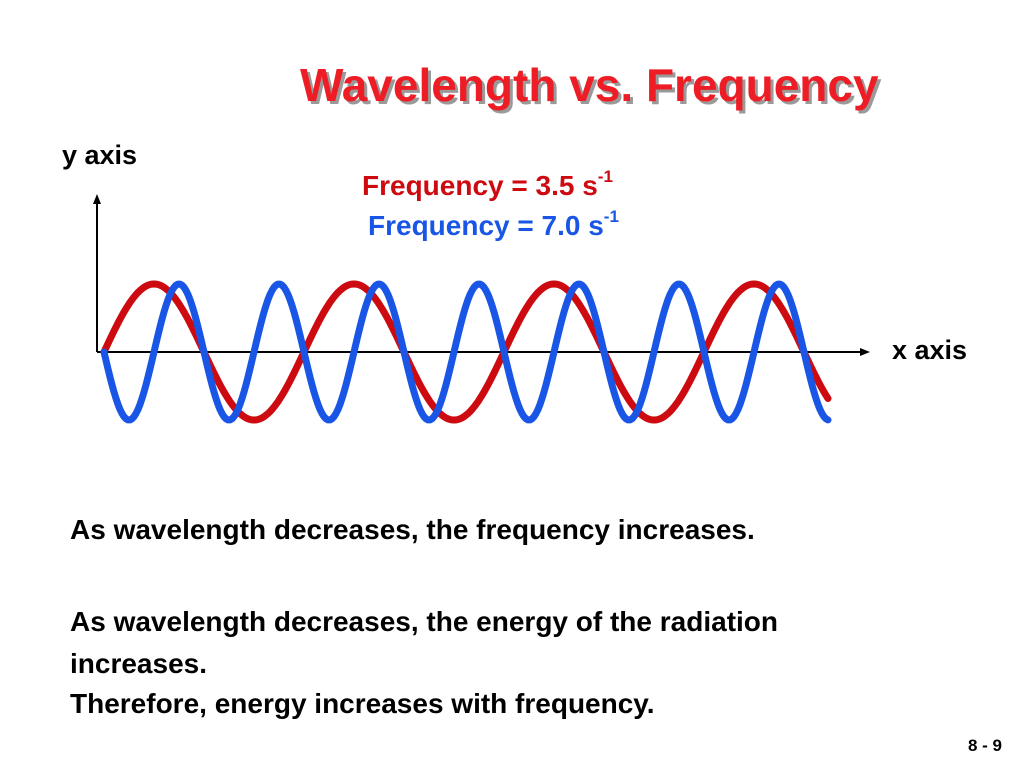 Image resolution: width=1024 pixels, height=768 pixels. I want to click on x-axis-arrow, so click(865, 352).